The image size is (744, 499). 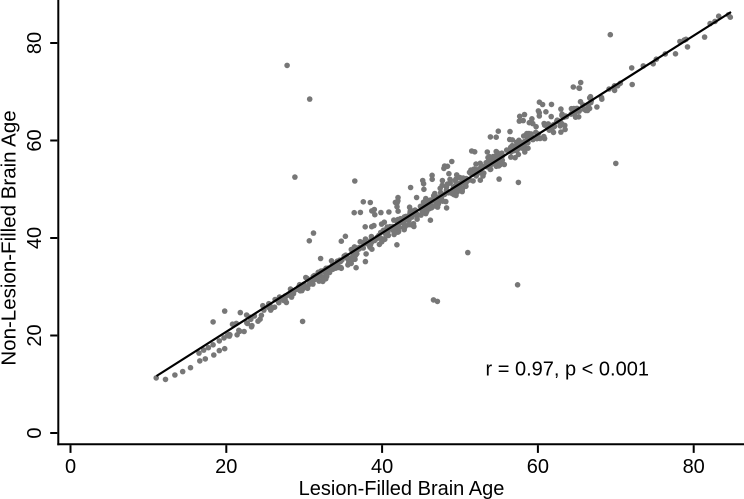 What do you see at coordinates (10, 237) in the screenshot?
I see `svg-text: Non-Lesion-Filled Brain Age` at bounding box center [10, 237].